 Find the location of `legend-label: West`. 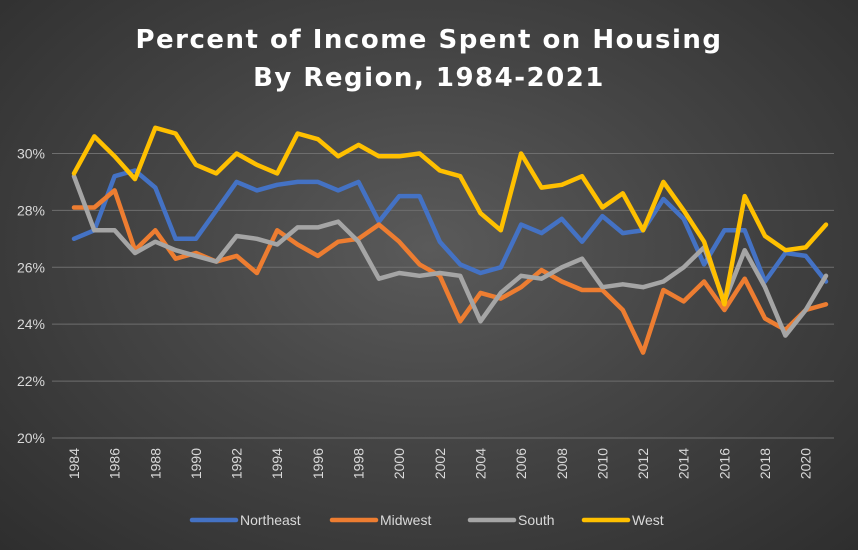

legend-label: West is located at coordinates (648, 520).